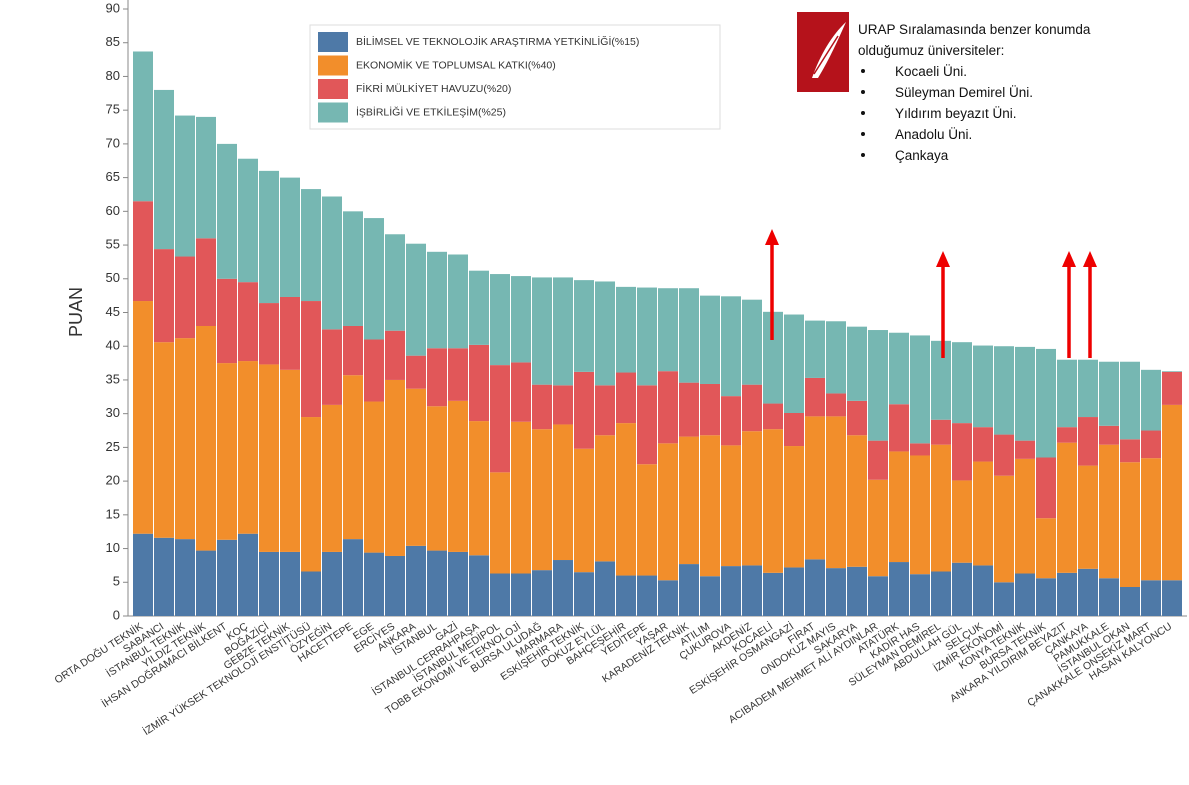 Image resolution: width=1189 pixels, height=785 pixels. What do you see at coordinates (956, 113) in the screenshot?
I see `annotation-bullet: Yıldırım beyazıt Üni.` at bounding box center [956, 113].